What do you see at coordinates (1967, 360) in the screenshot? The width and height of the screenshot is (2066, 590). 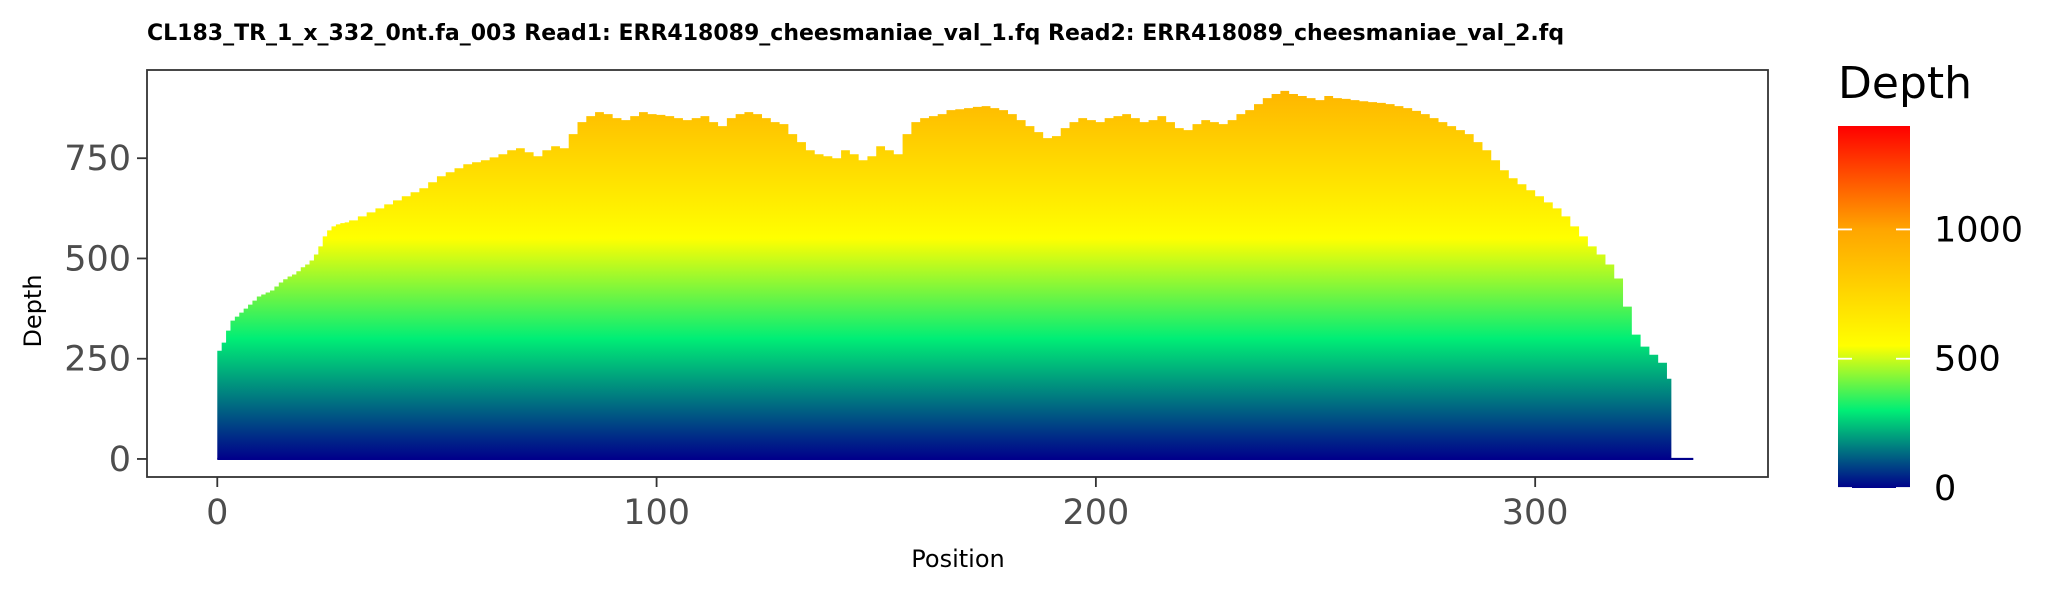 I see `legend-tick-label: 500` at bounding box center [1967, 360].